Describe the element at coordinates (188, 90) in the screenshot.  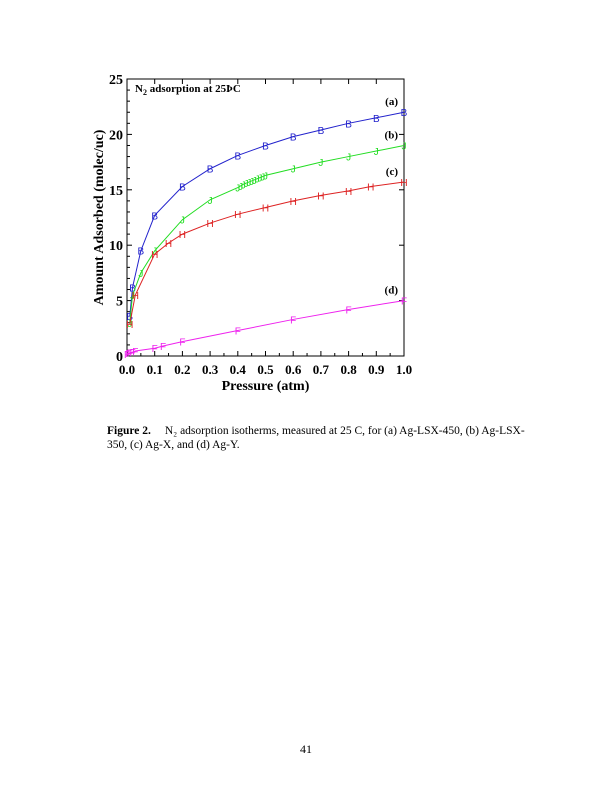
I see `chart-annotation: N2 adsorption at 25ÞC` at that location.